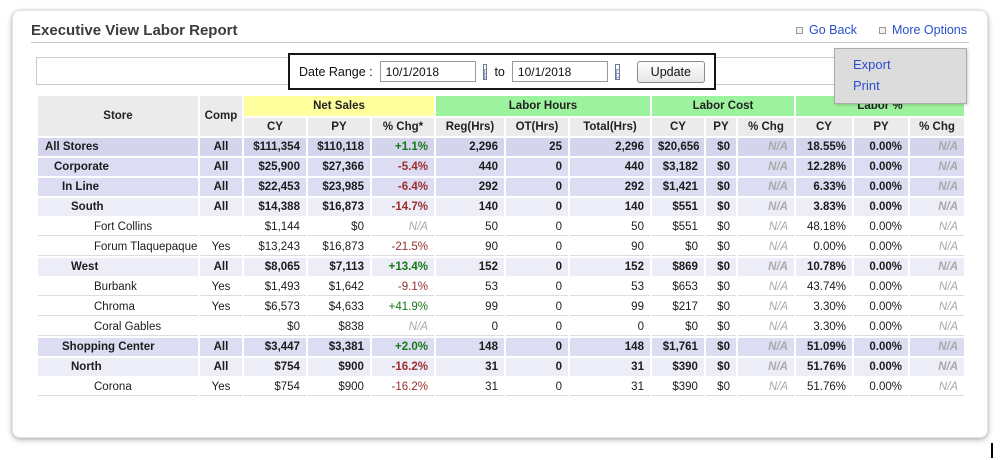  What do you see at coordinates (220, 116) in the screenshot?
I see `comp-column-header: Comp` at bounding box center [220, 116].